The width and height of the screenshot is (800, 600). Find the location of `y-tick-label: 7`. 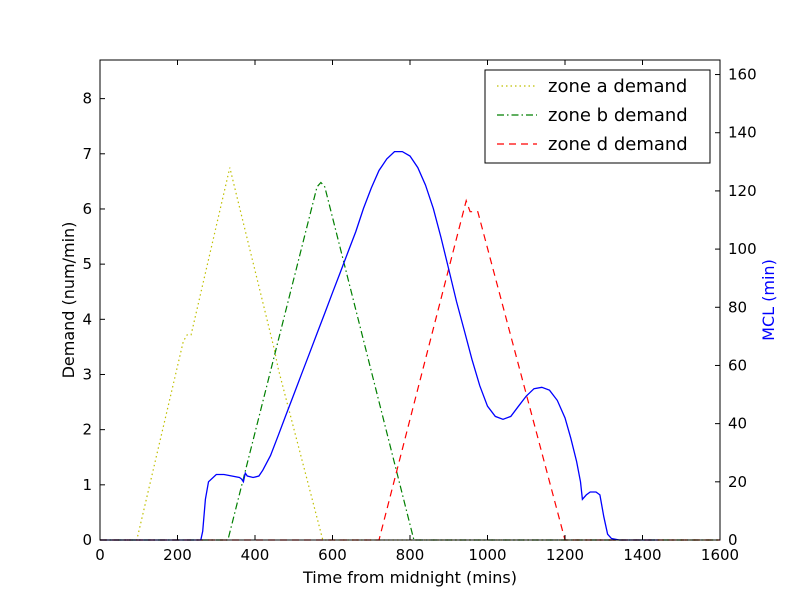

y-tick-label: 7 is located at coordinates (87, 154).